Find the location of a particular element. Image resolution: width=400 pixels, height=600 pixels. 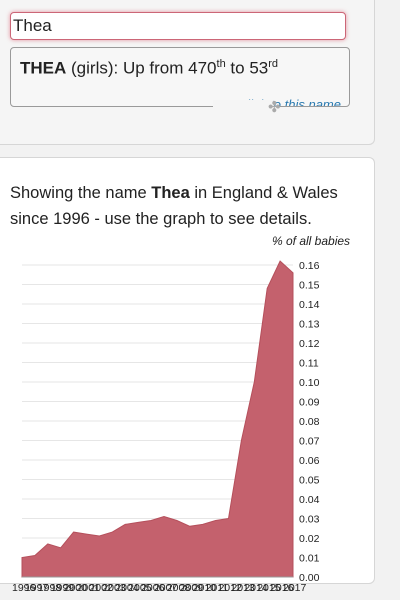

y-tick-label: 0.00 is located at coordinates (309, 578).